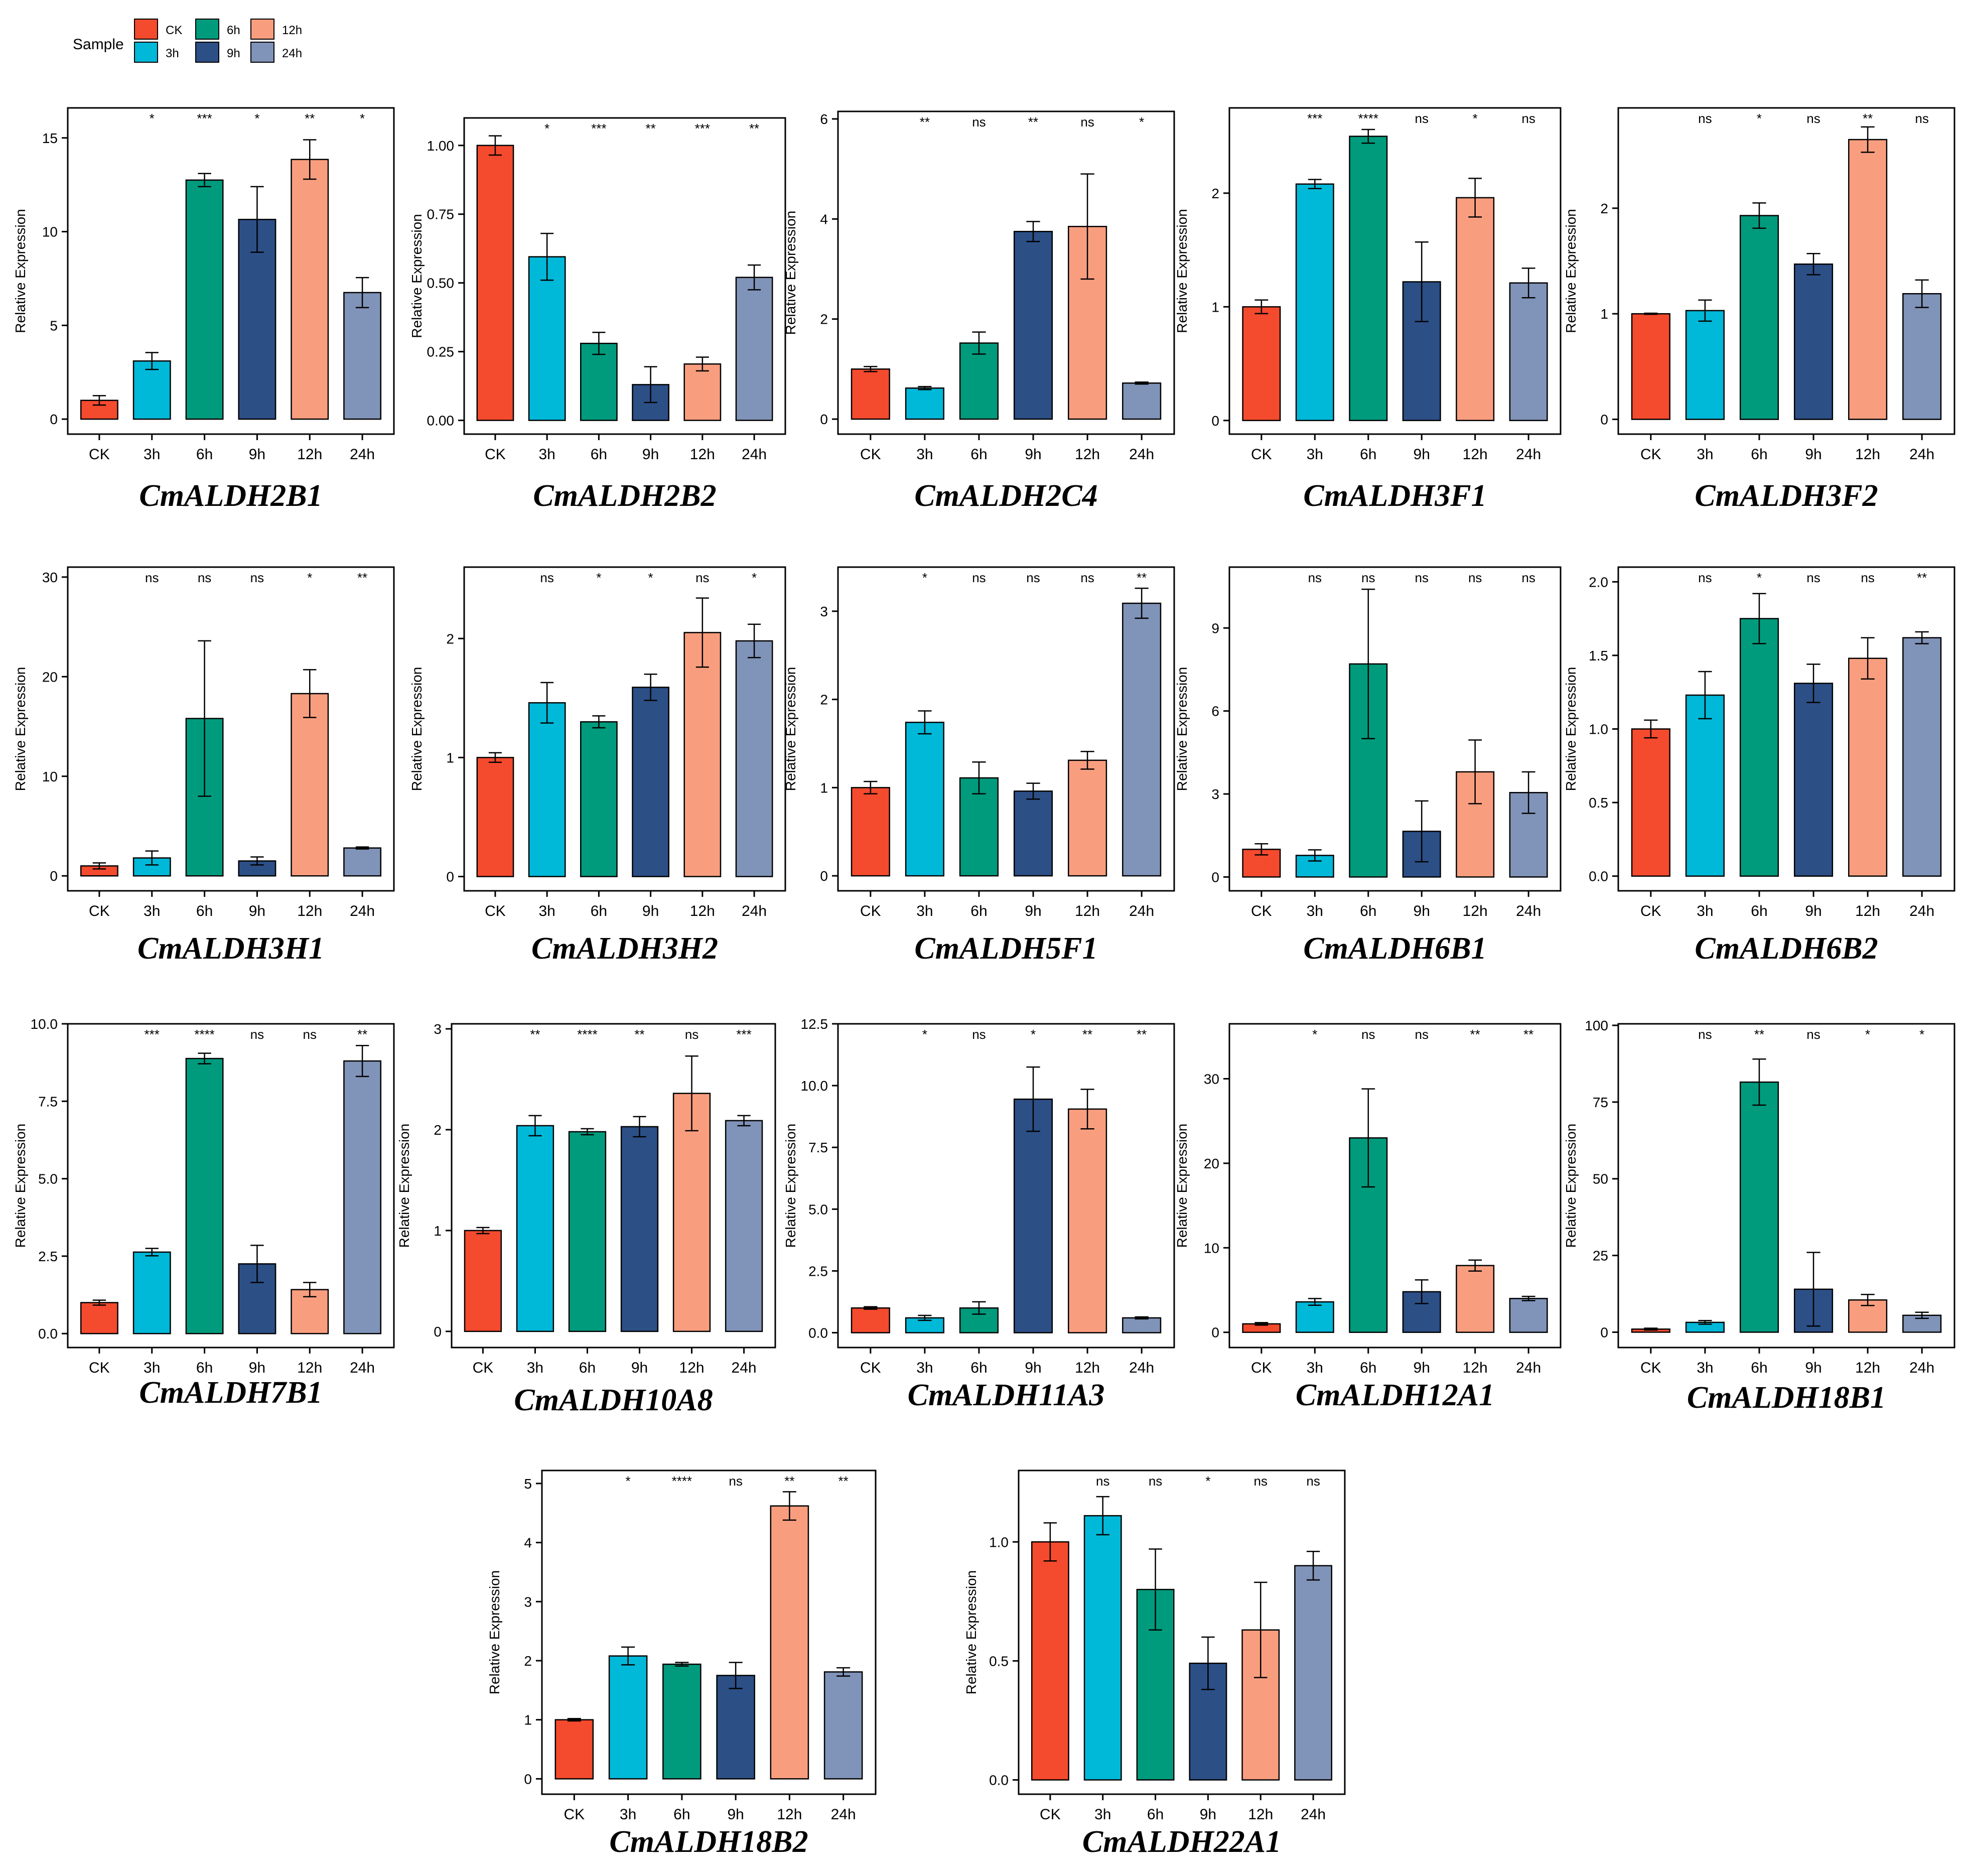 The height and width of the screenshot is (1876, 1963). What do you see at coordinates (824, 787) in the screenshot?
I see `y-tick-label: 1` at bounding box center [824, 787].